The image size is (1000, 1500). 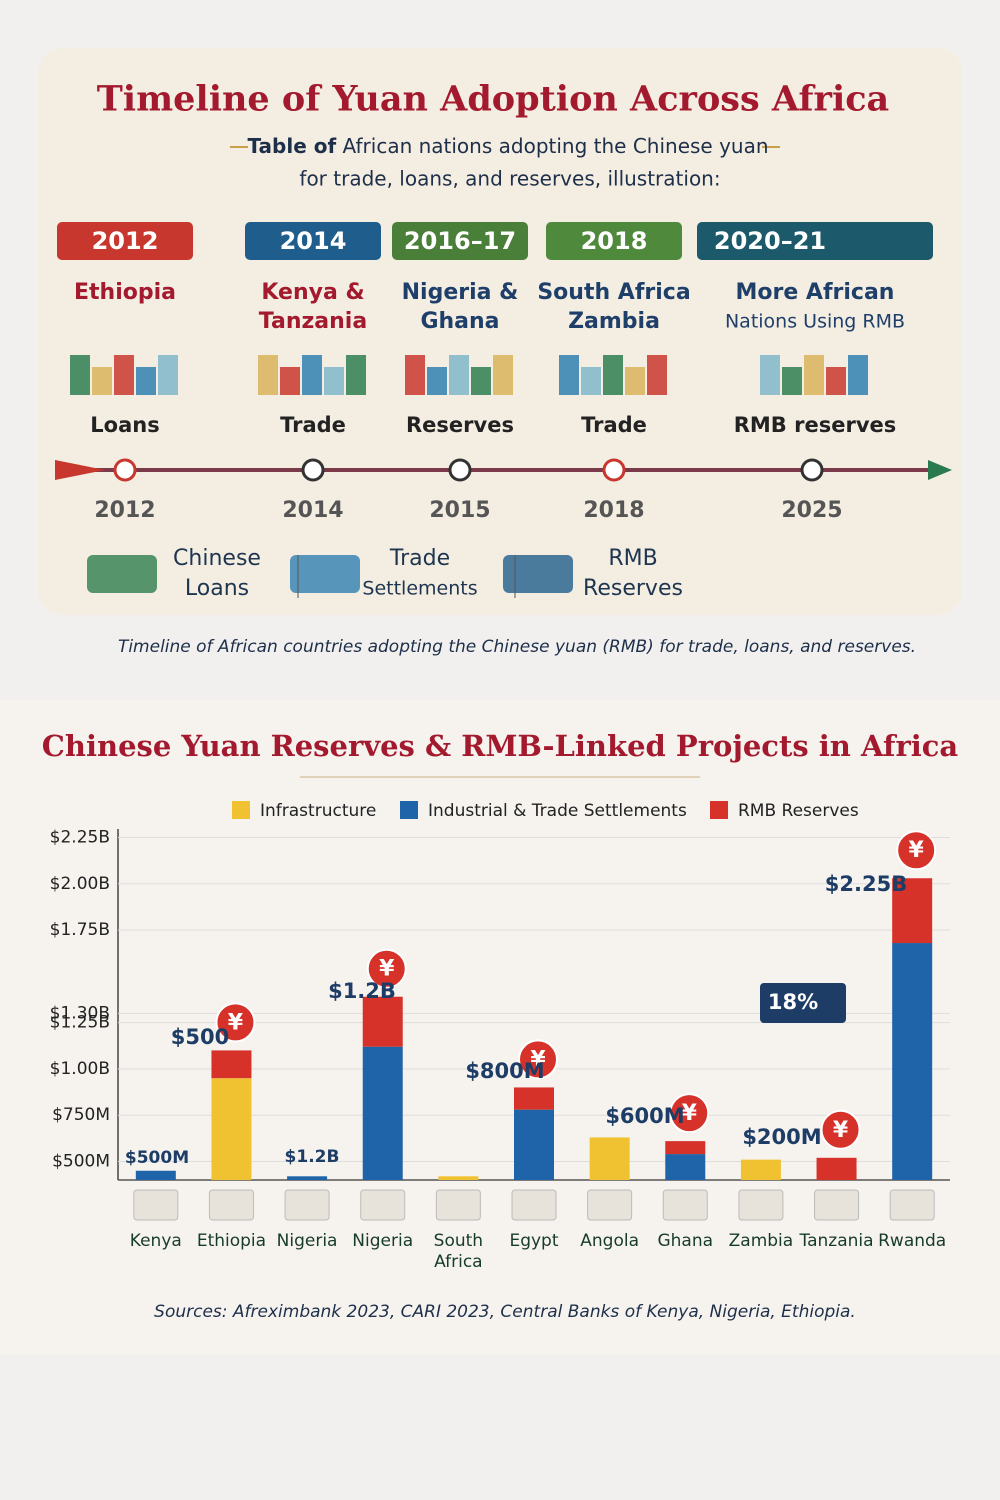 I want to click on axis-arrow, so click(x=940, y=470).